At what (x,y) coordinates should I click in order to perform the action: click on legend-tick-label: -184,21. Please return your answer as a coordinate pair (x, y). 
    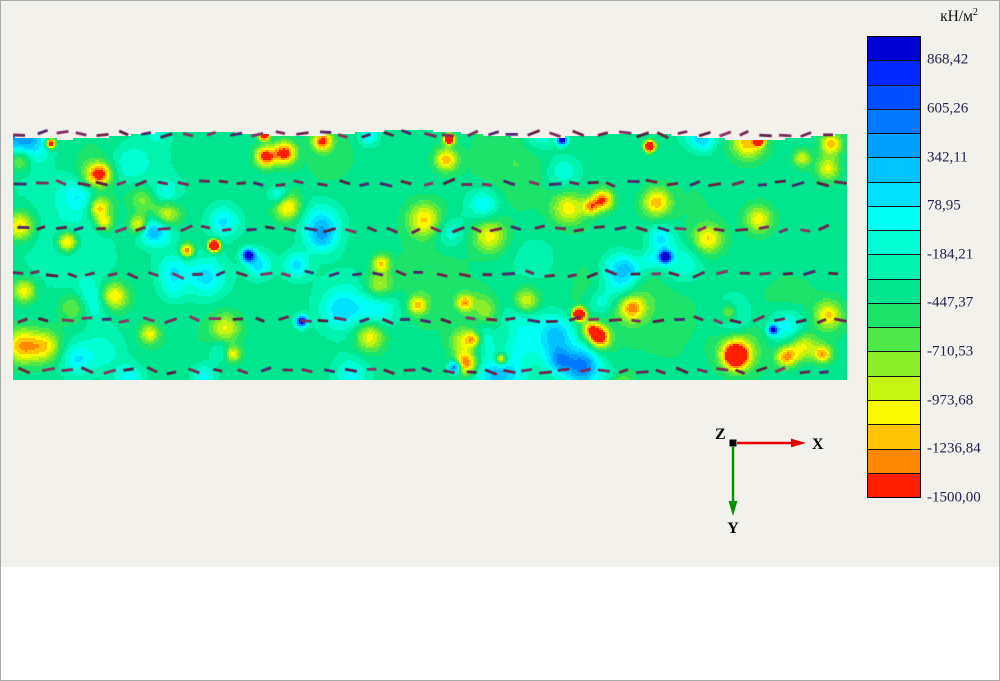
    Looking at the image, I should click on (950, 254).